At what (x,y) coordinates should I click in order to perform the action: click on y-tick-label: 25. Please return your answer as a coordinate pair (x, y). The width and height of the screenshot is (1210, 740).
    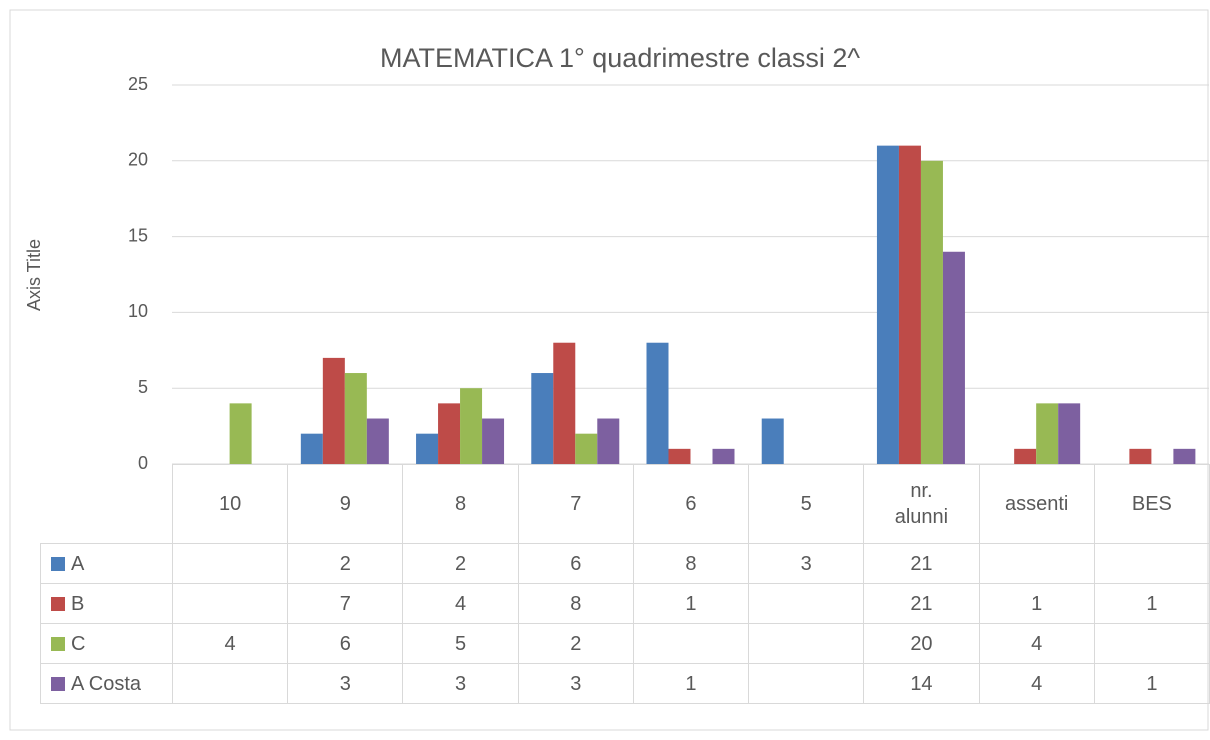
    Looking at the image, I should click on (138, 84).